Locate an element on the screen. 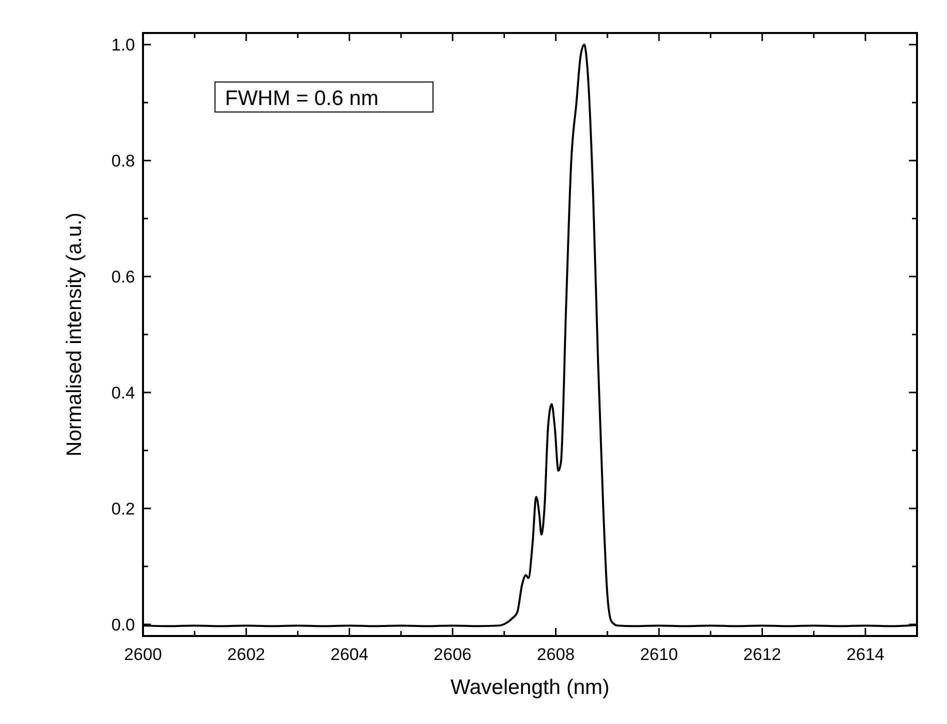  annotation: FWHM = 0.6 nm is located at coordinates (301, 98).